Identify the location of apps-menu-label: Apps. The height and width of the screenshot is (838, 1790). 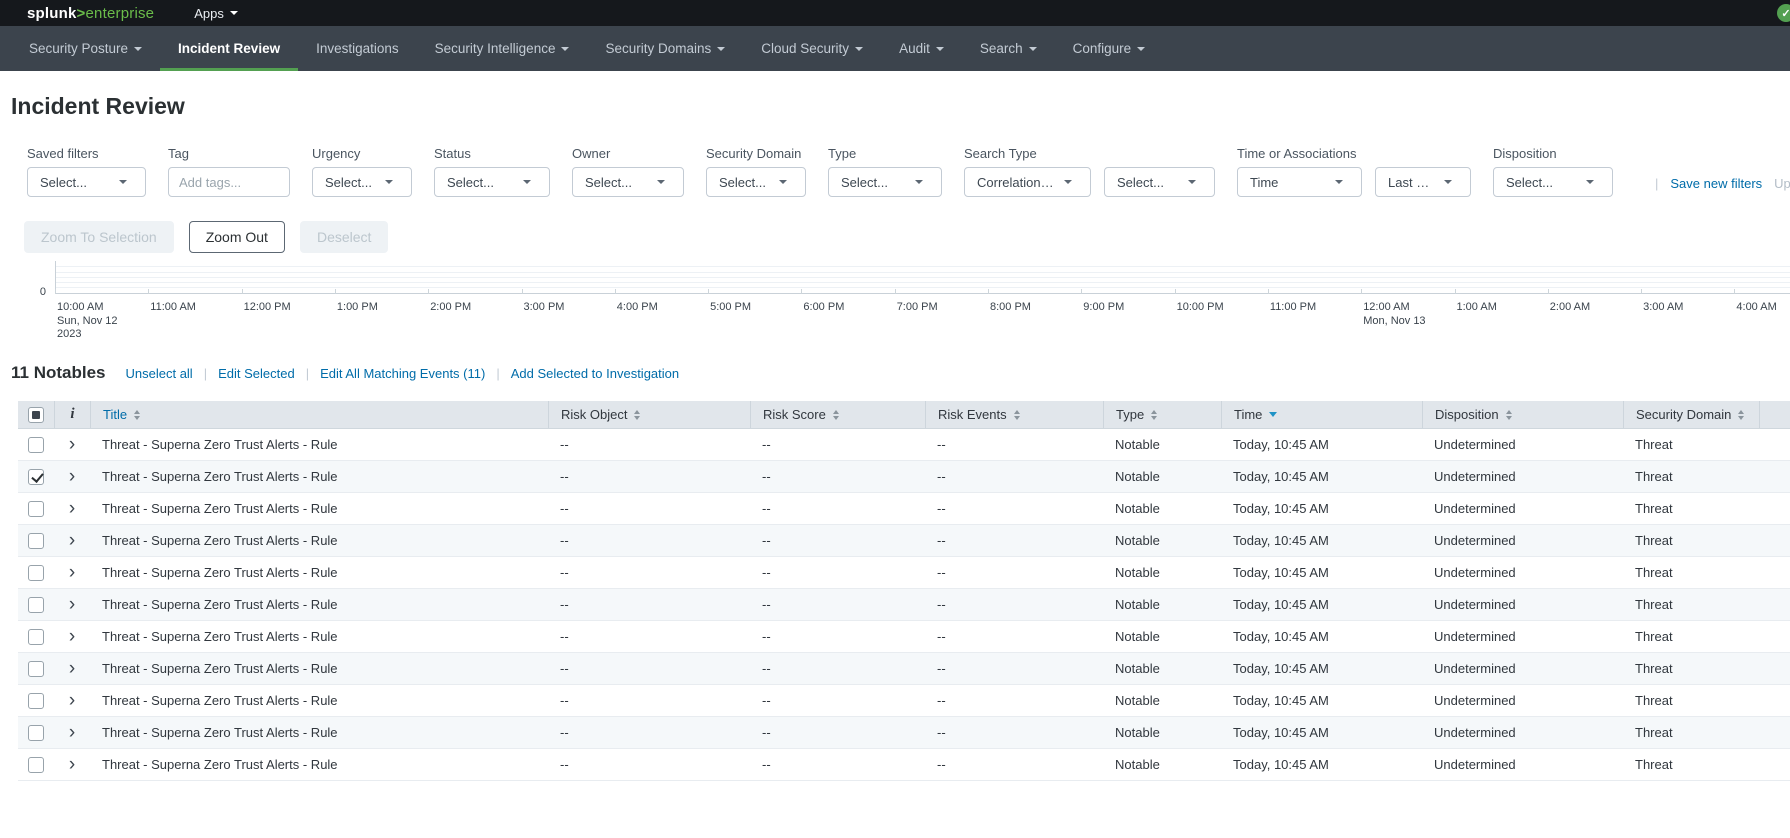
(209, 13).